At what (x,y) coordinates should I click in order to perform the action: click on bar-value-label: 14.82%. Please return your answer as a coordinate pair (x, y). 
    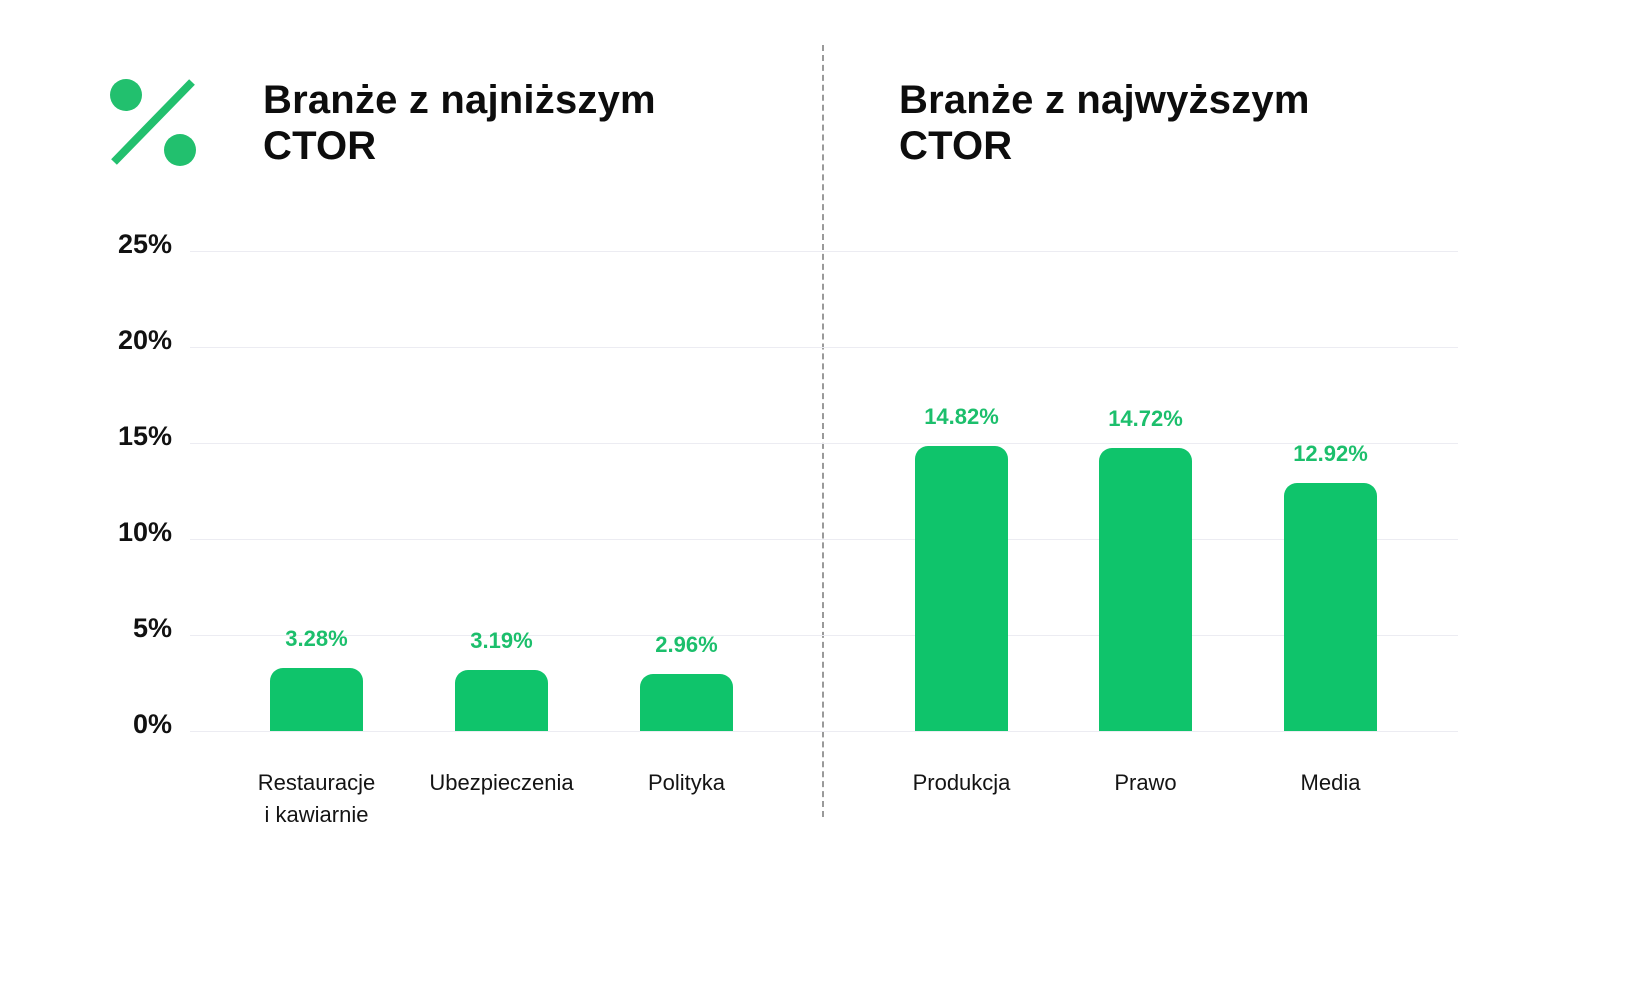
    Looking at the image, I should click on (961, 417).